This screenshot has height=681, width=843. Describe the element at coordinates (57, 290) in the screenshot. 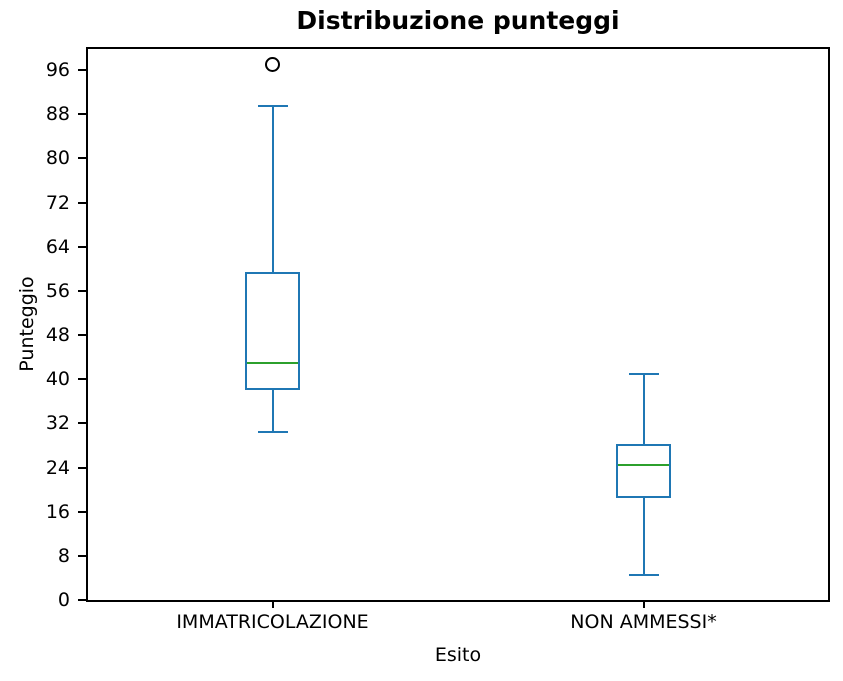

I see `y-tick-label: 56` at that location.